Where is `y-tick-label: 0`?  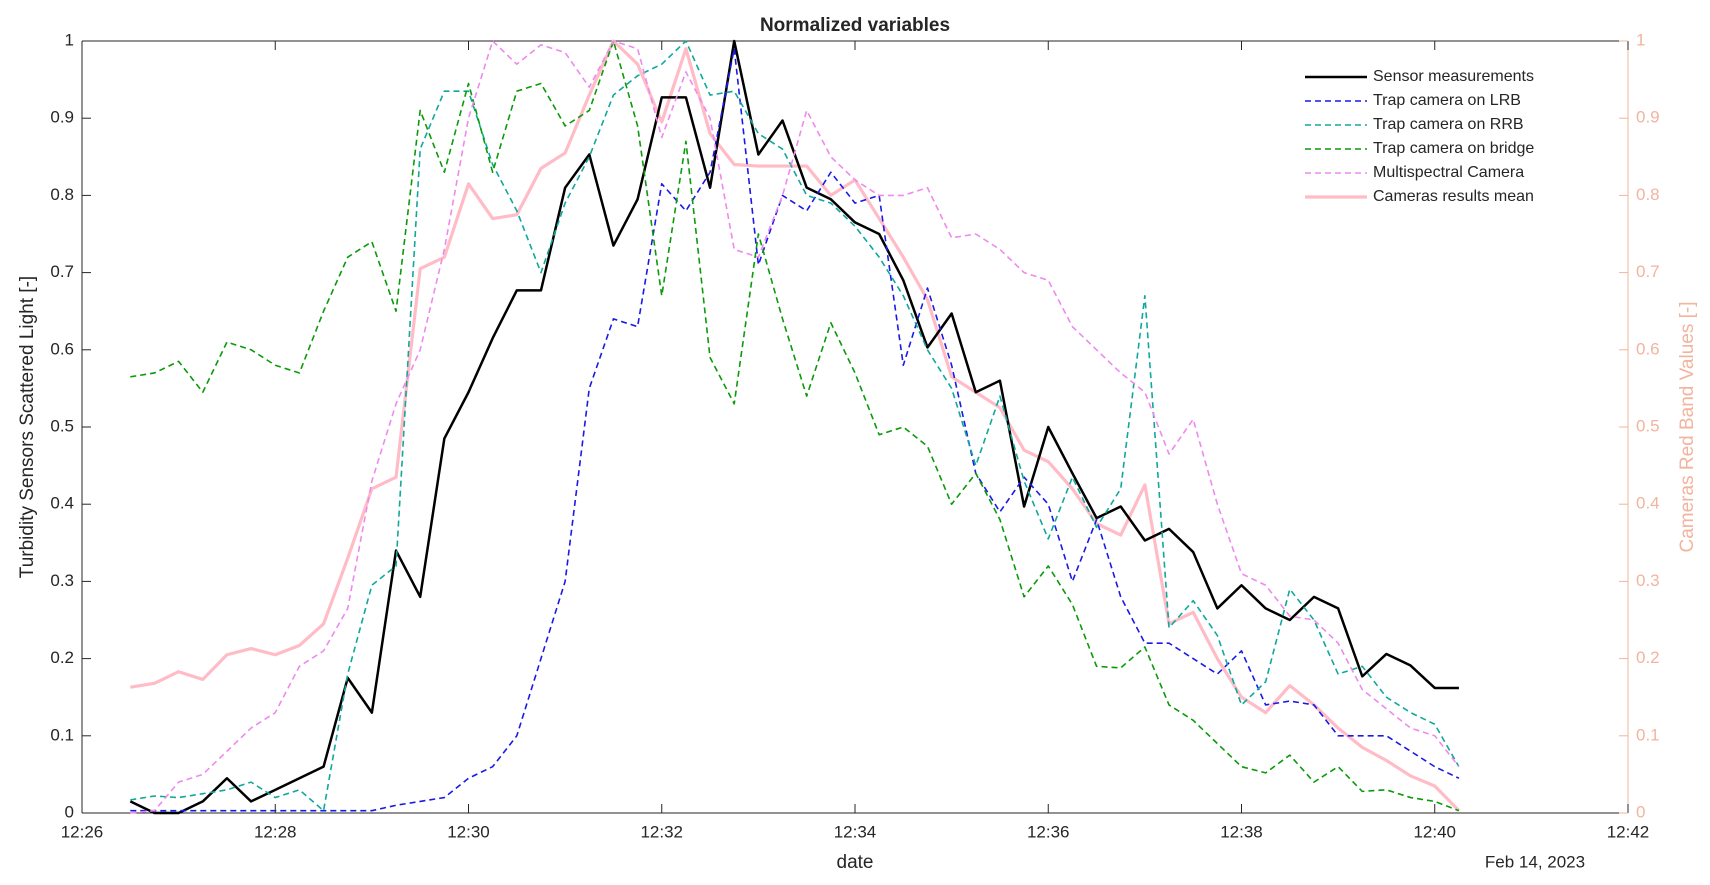 y-tick-label: 0 is located at coordinates (69, 811).